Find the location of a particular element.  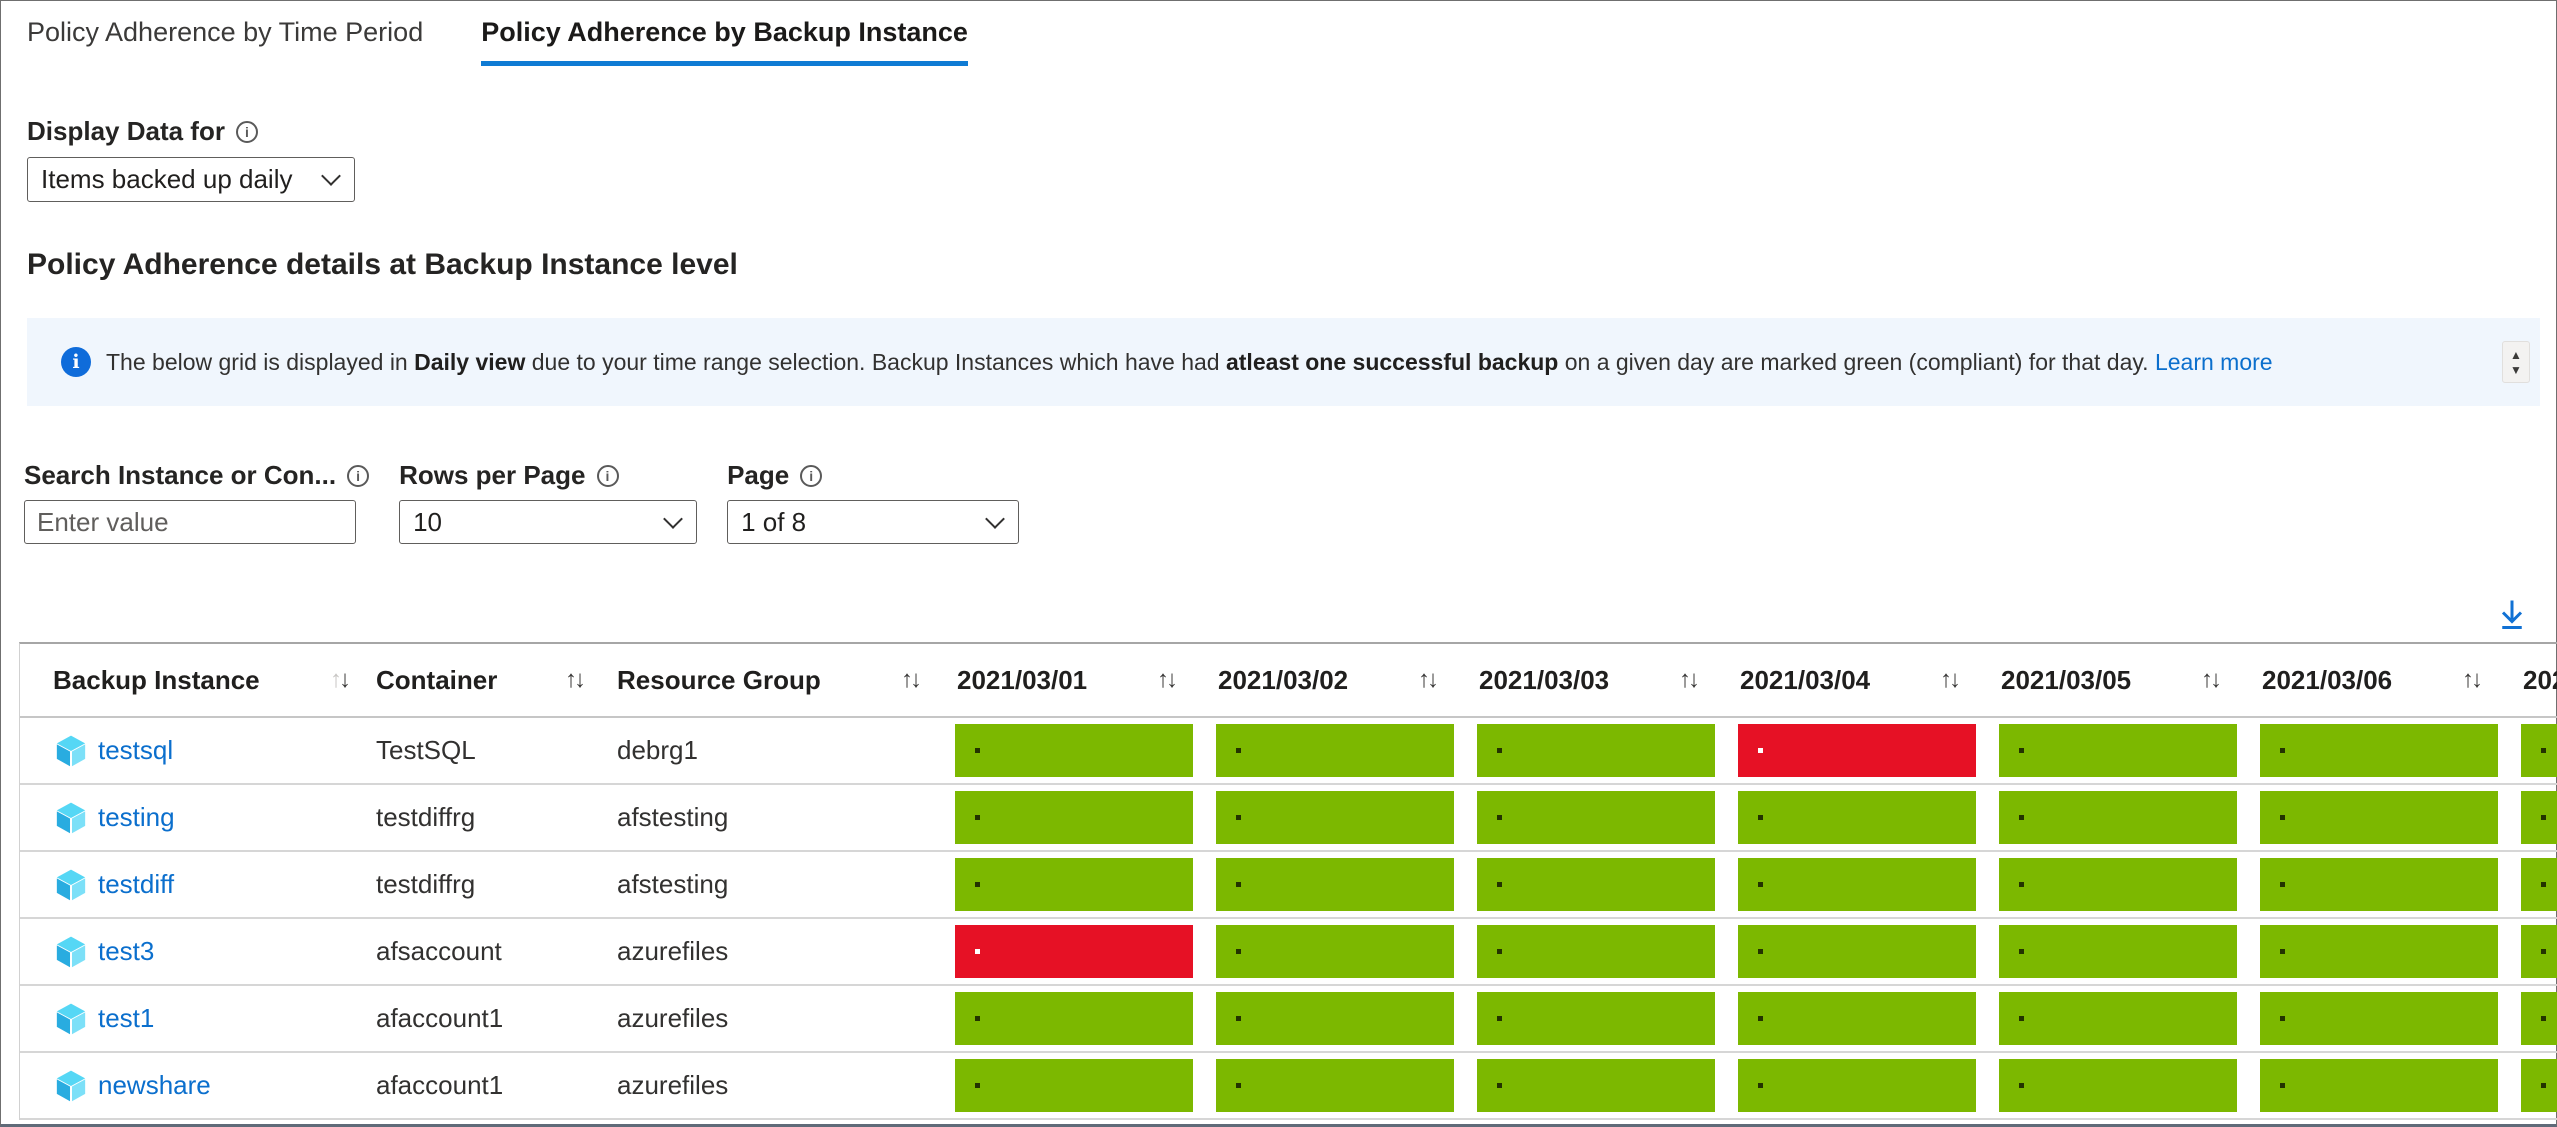

instance-link: test1 is located at coordinates (126, 1018).